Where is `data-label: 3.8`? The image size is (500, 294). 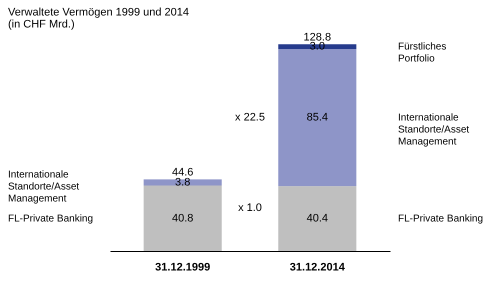
data-label: 3.8 is located at coordinates (182, 182).